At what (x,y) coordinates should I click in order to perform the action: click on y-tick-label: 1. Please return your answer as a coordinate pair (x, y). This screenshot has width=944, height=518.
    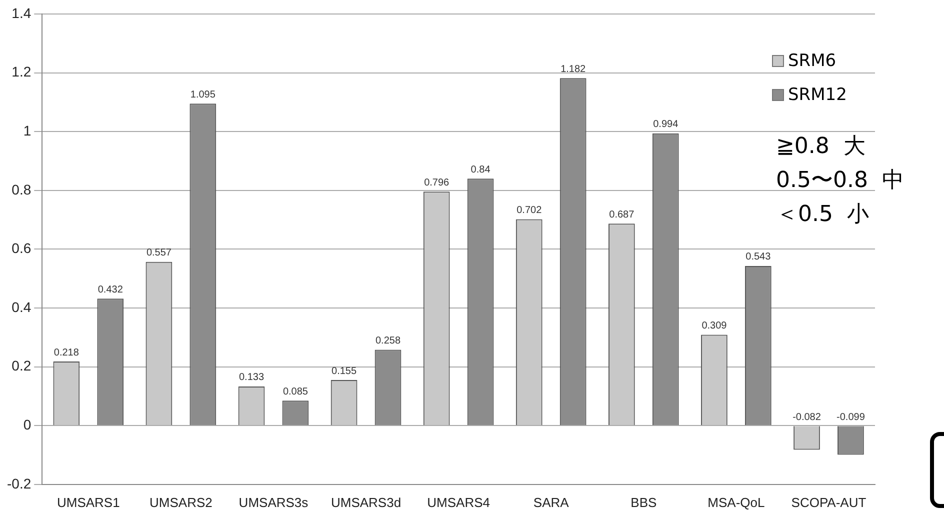
    Looking at the image, I should click on (27, 130).